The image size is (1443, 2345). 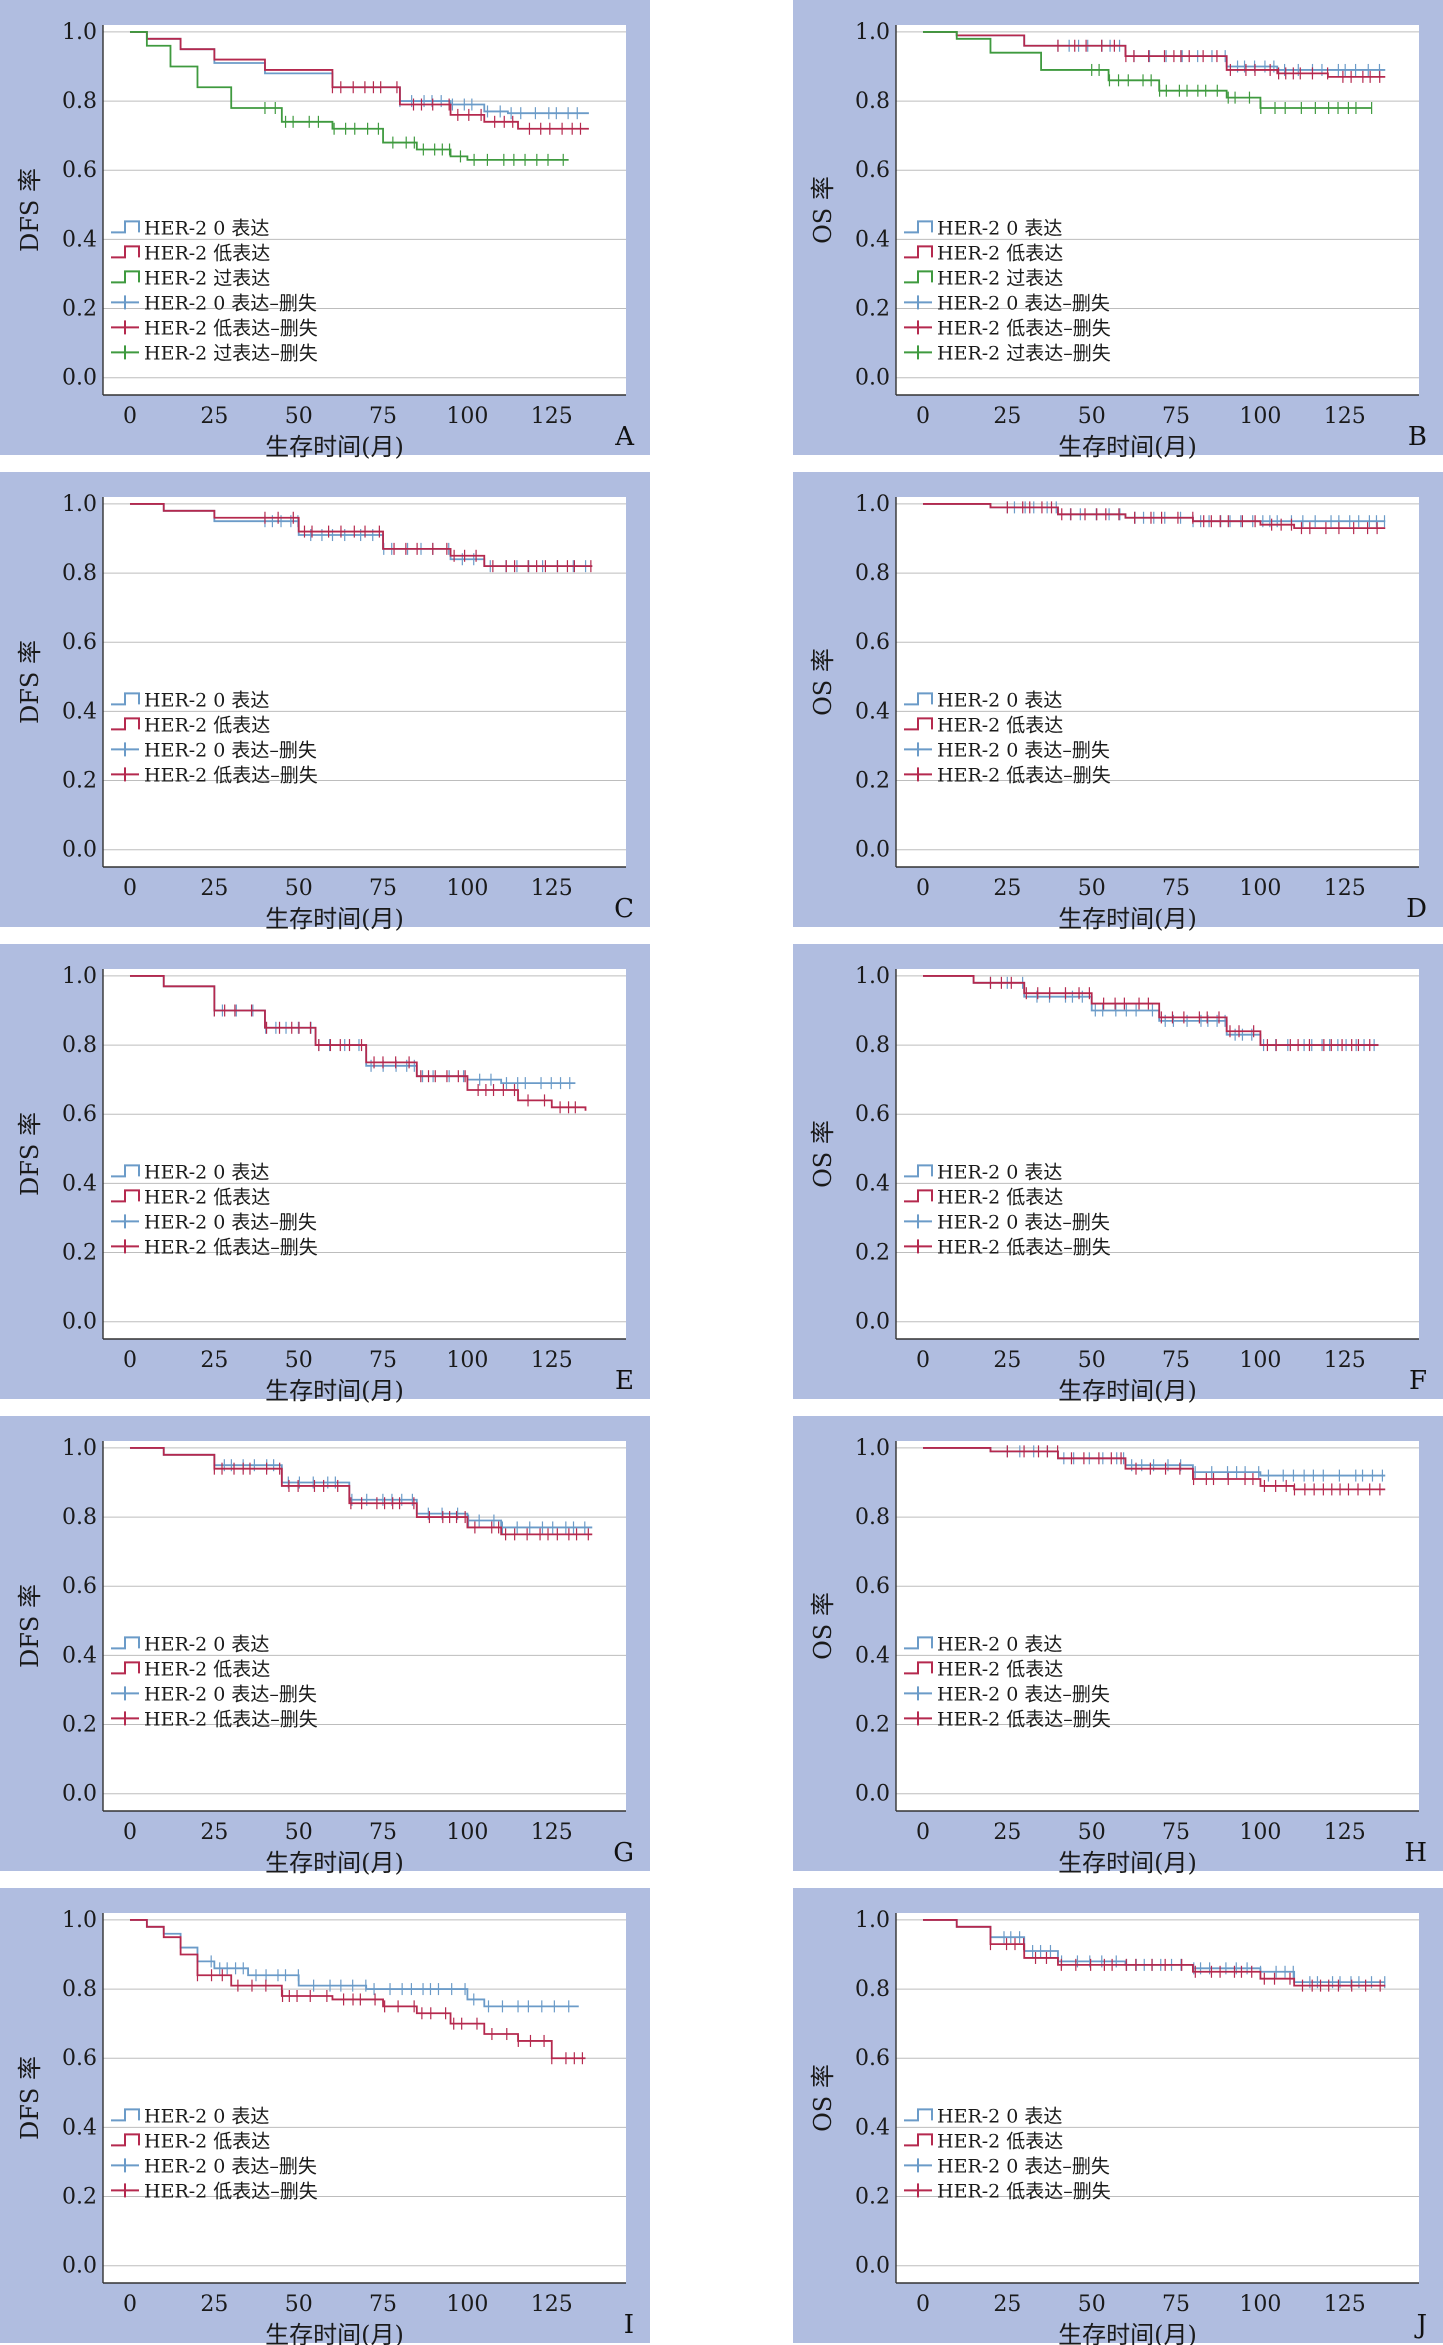 What do you see at coordinates (349, 96) in the screenshot?
I see `km-curve-over` at bounding box center [349, 96].